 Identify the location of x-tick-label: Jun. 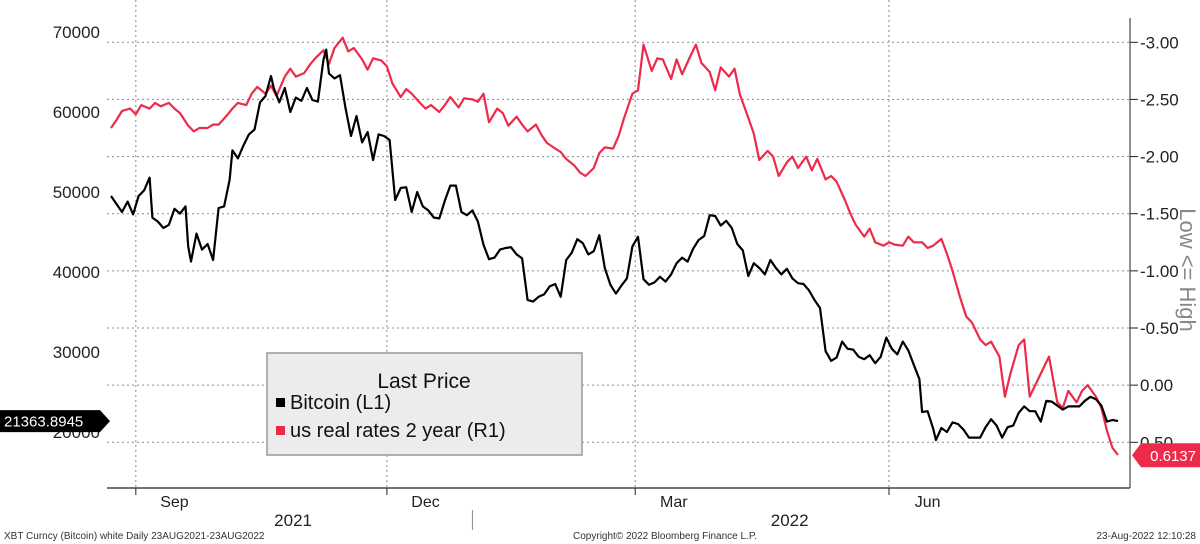
(928, 502).